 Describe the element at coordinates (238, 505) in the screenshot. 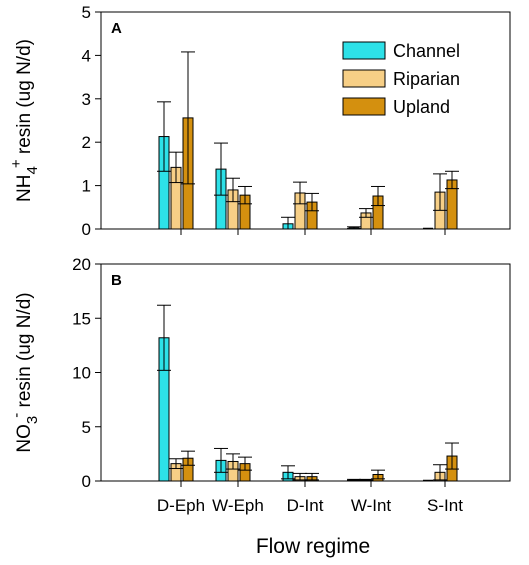

I see `x-tick-label: W-Eph` at that location.